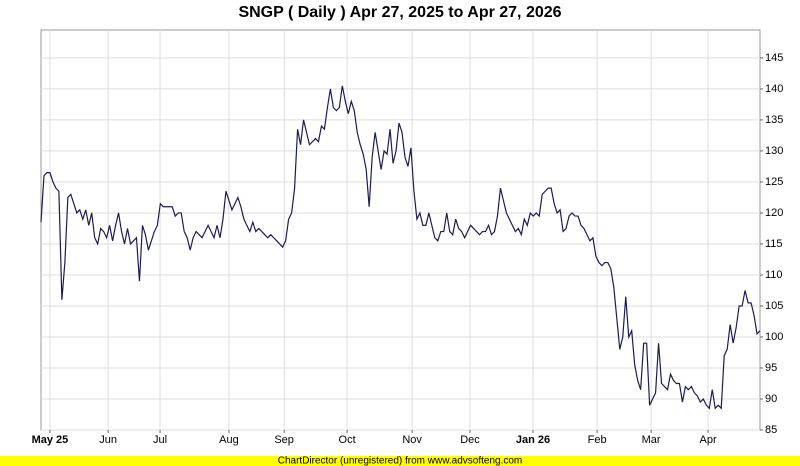 Image resolution: width=800 pixels, height=466 pixels. I want to click on y-tick-label: 105, so click(774, 306).